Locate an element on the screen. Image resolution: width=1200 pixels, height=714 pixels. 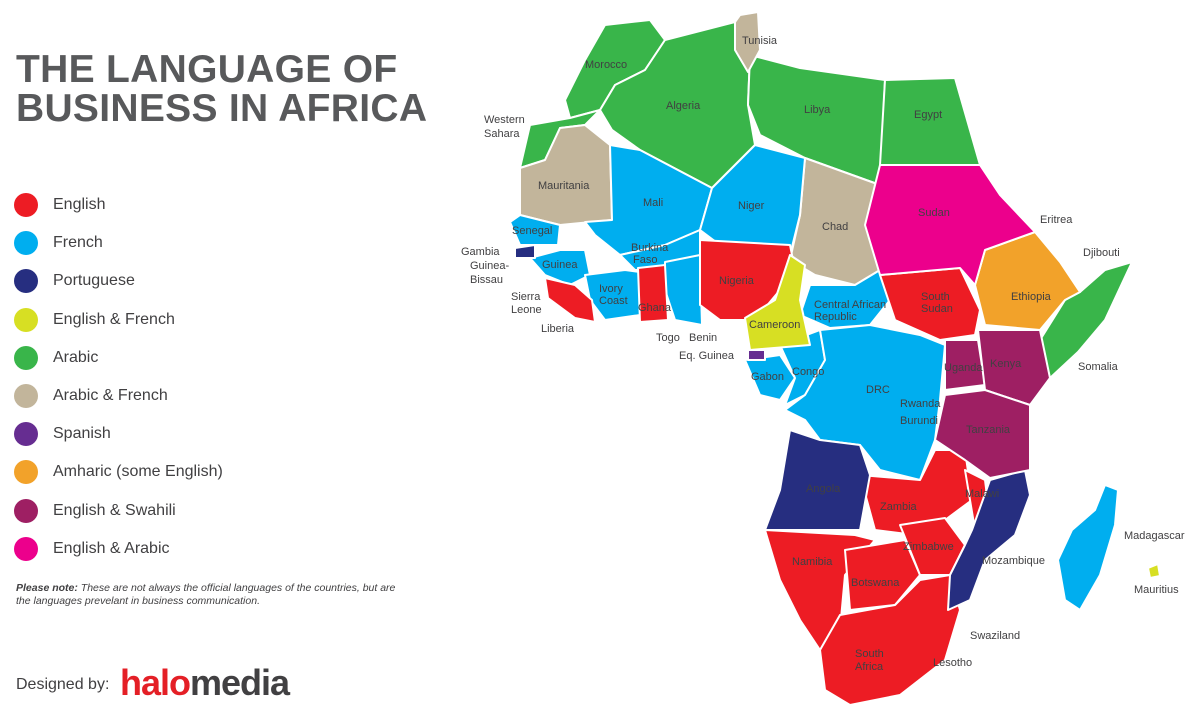
label-tunisia: Tunisia is located at coordinates (760, 41).